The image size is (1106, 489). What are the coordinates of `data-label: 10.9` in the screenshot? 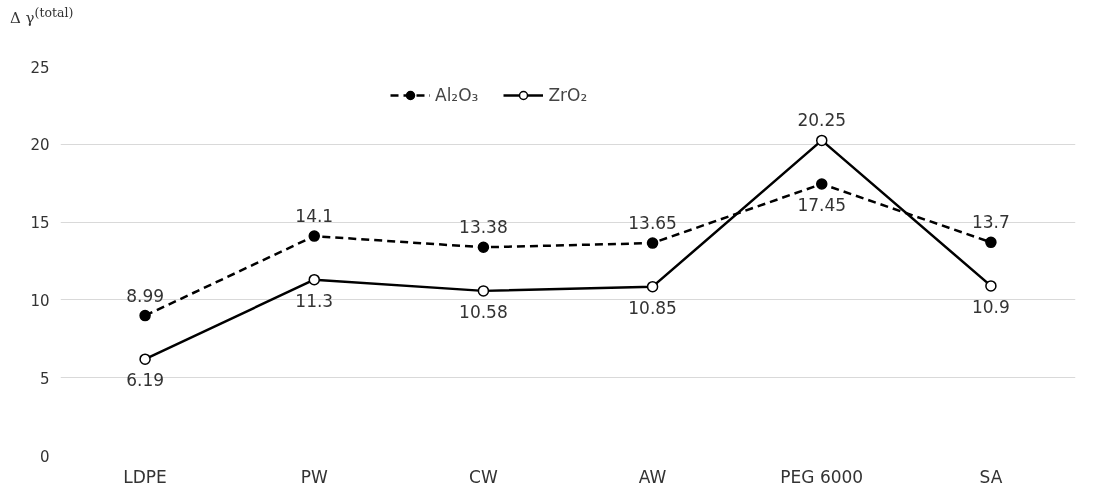 It's located at (990, 306).